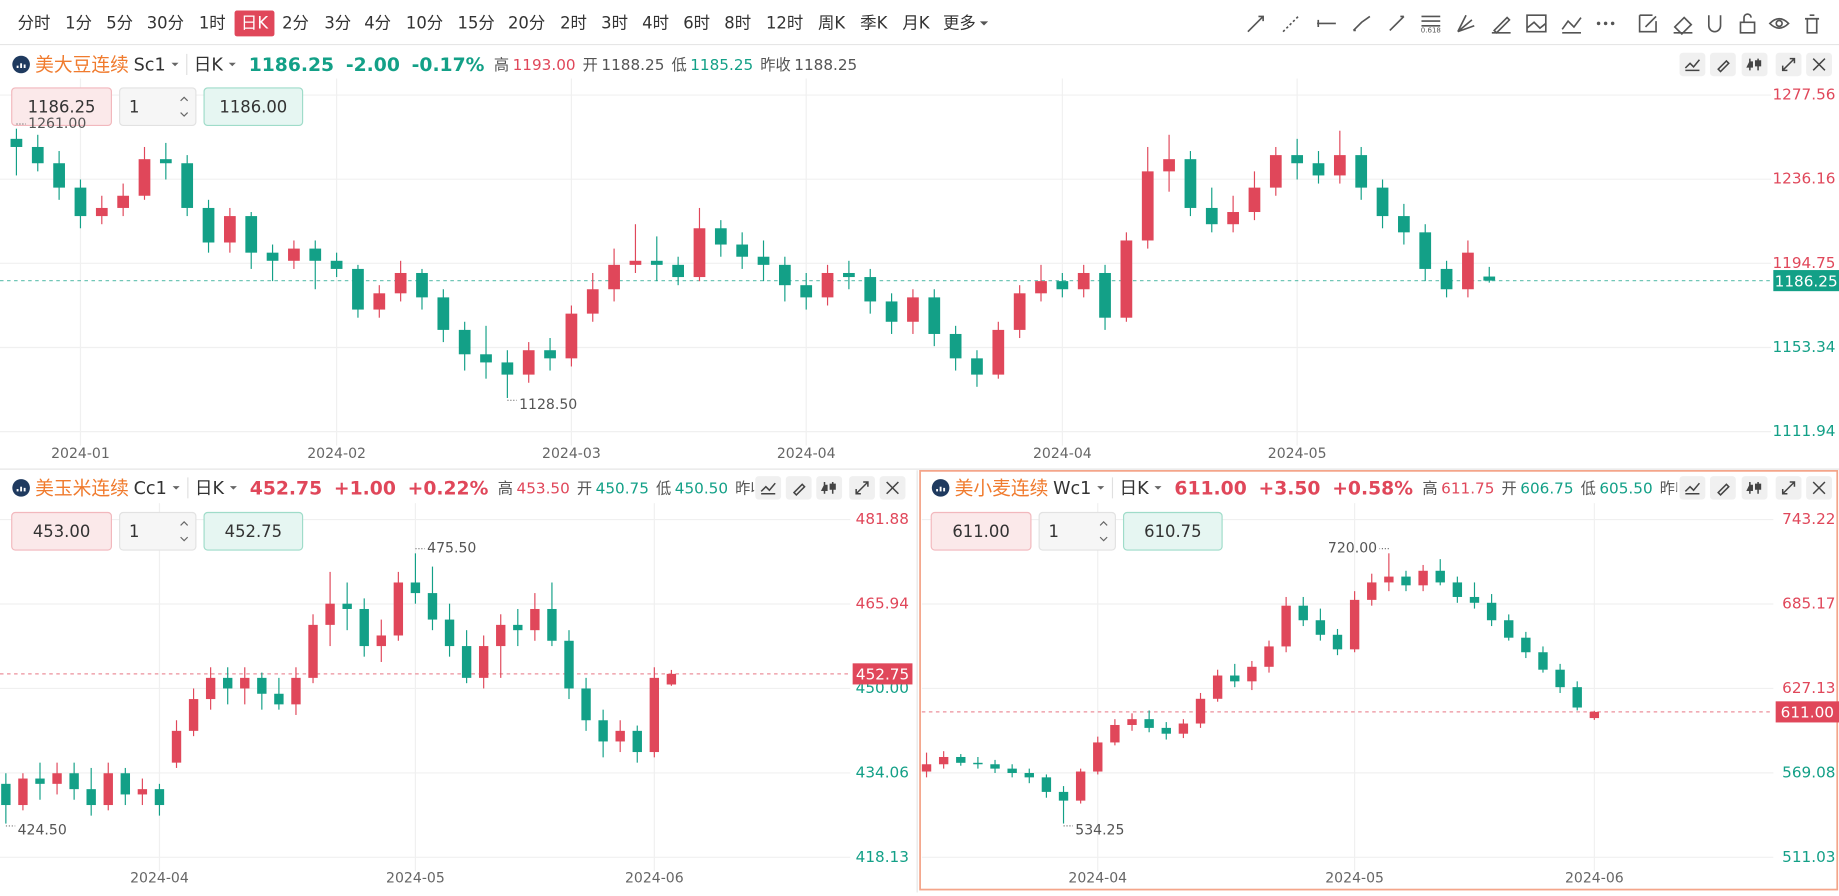 Image resolution: width=1839 pixels, height=896 pixels. I want to click on period-tab: 1分, so click(78, 23).